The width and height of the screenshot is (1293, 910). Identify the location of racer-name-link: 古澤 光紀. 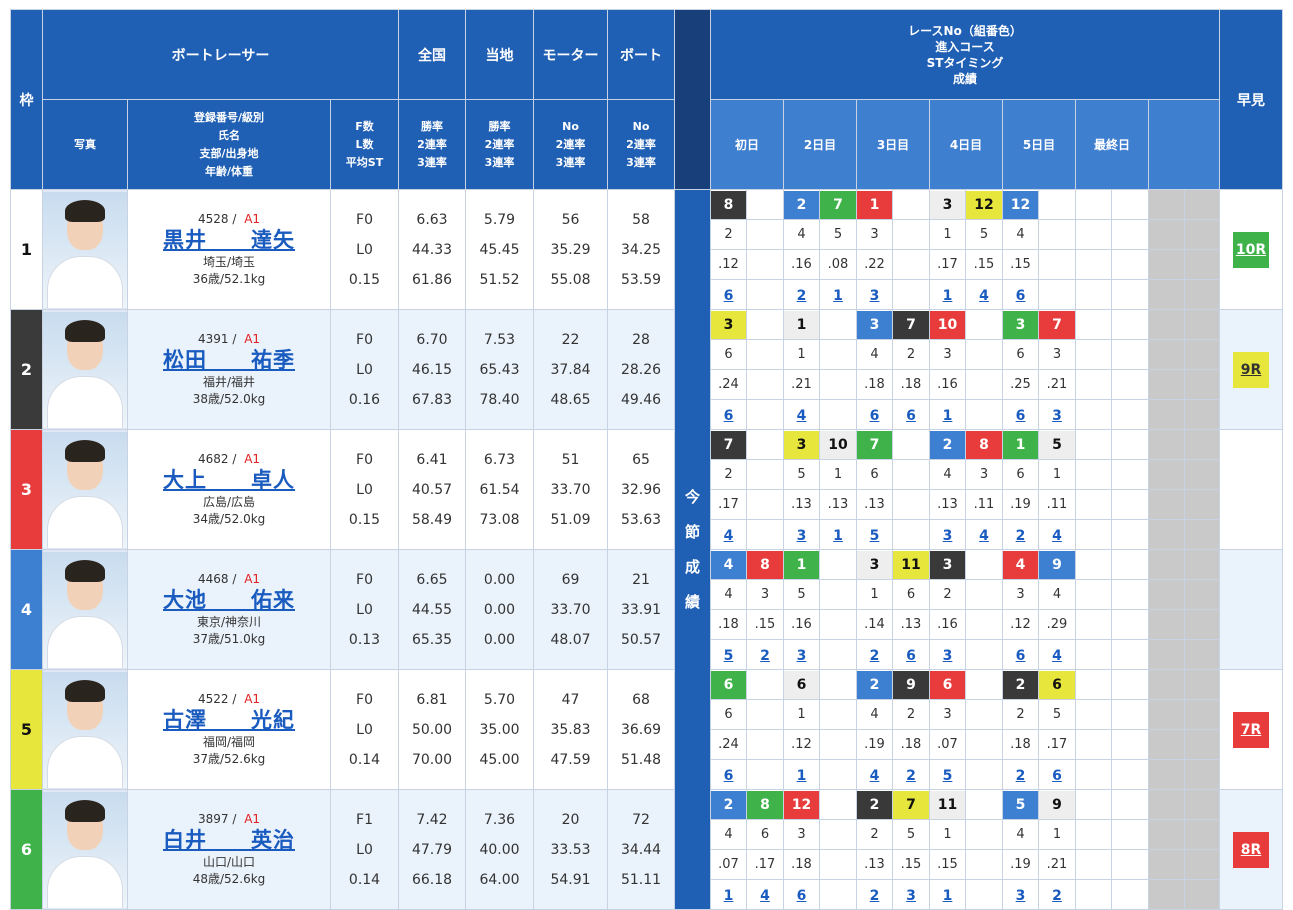
(229, 719).